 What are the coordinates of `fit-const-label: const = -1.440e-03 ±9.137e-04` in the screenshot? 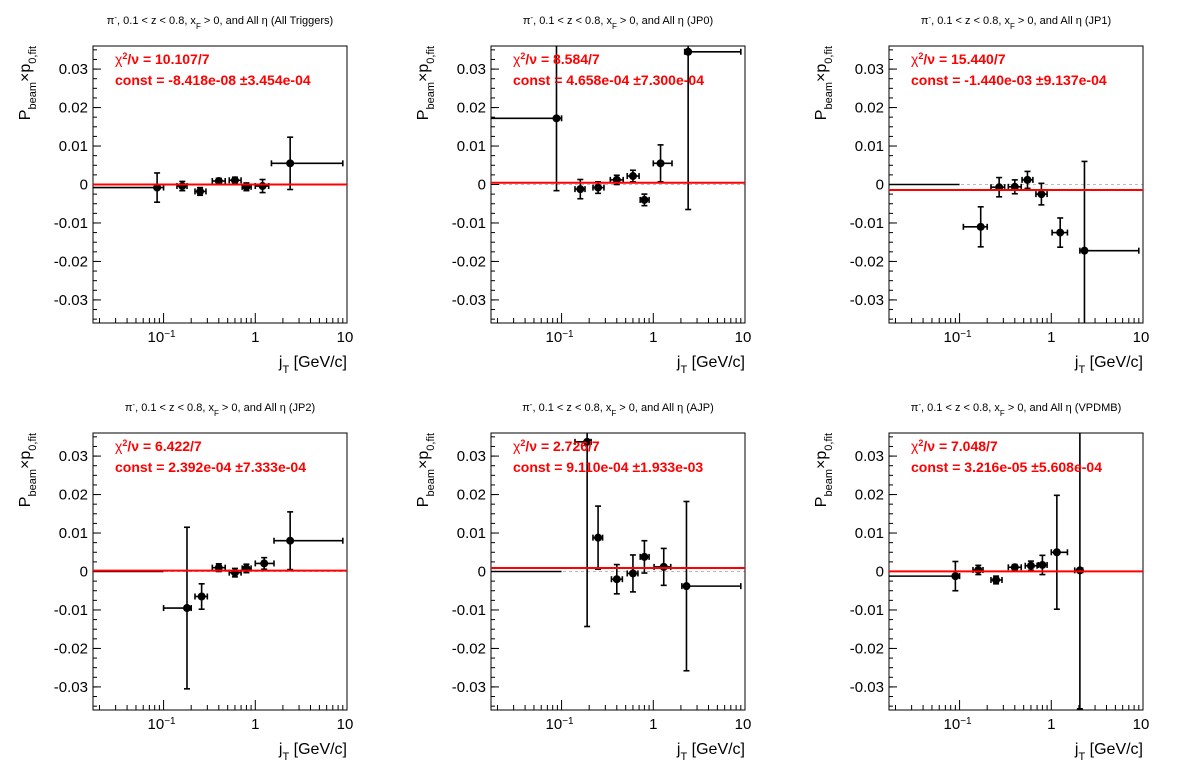 It's located at (1009, 80).